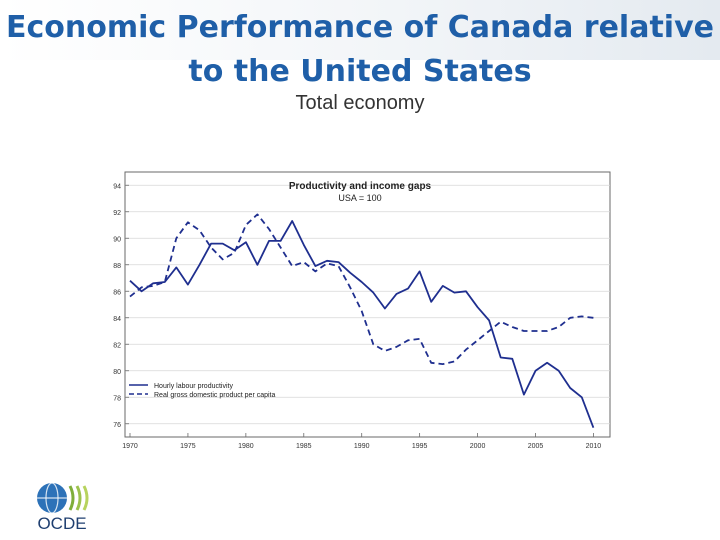 The image size is (720, 540). What do you see at coordinates (117, 372) in the screenshot?
I see `y-tick-label: 80` at bounding box center [117, 372].